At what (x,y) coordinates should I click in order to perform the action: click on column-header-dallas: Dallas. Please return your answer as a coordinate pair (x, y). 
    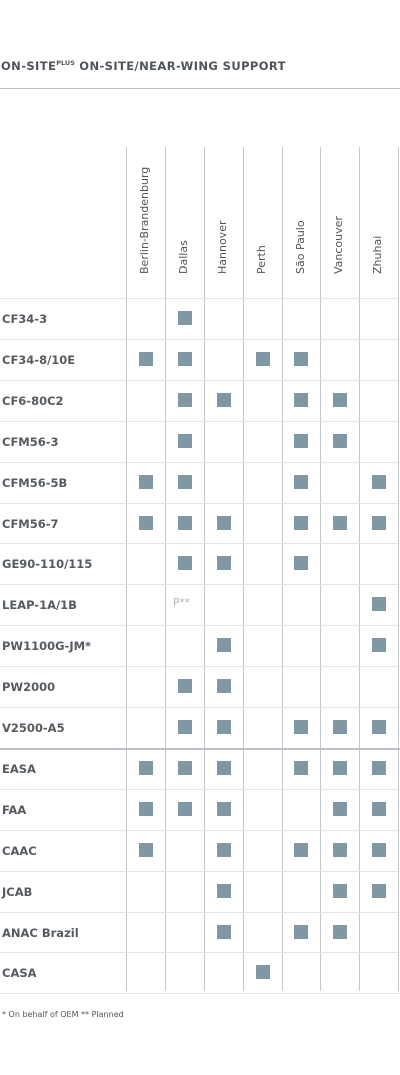
    Looking at the image, I should click on (184, 222).